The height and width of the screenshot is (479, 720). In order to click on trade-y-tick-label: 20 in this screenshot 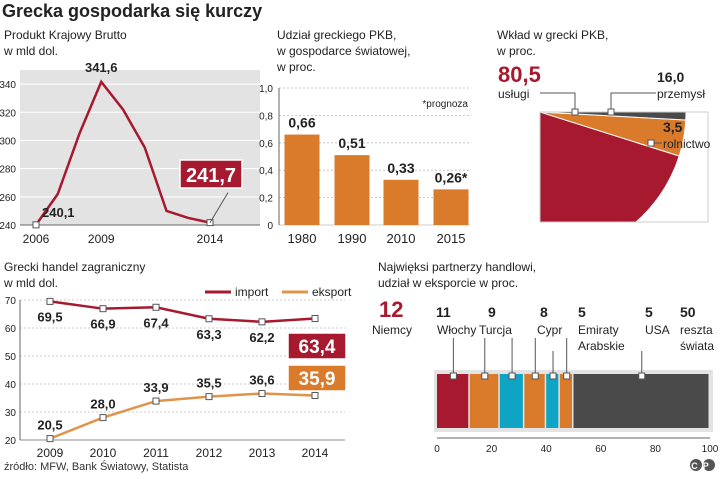, I will do `click(11, 441)`.